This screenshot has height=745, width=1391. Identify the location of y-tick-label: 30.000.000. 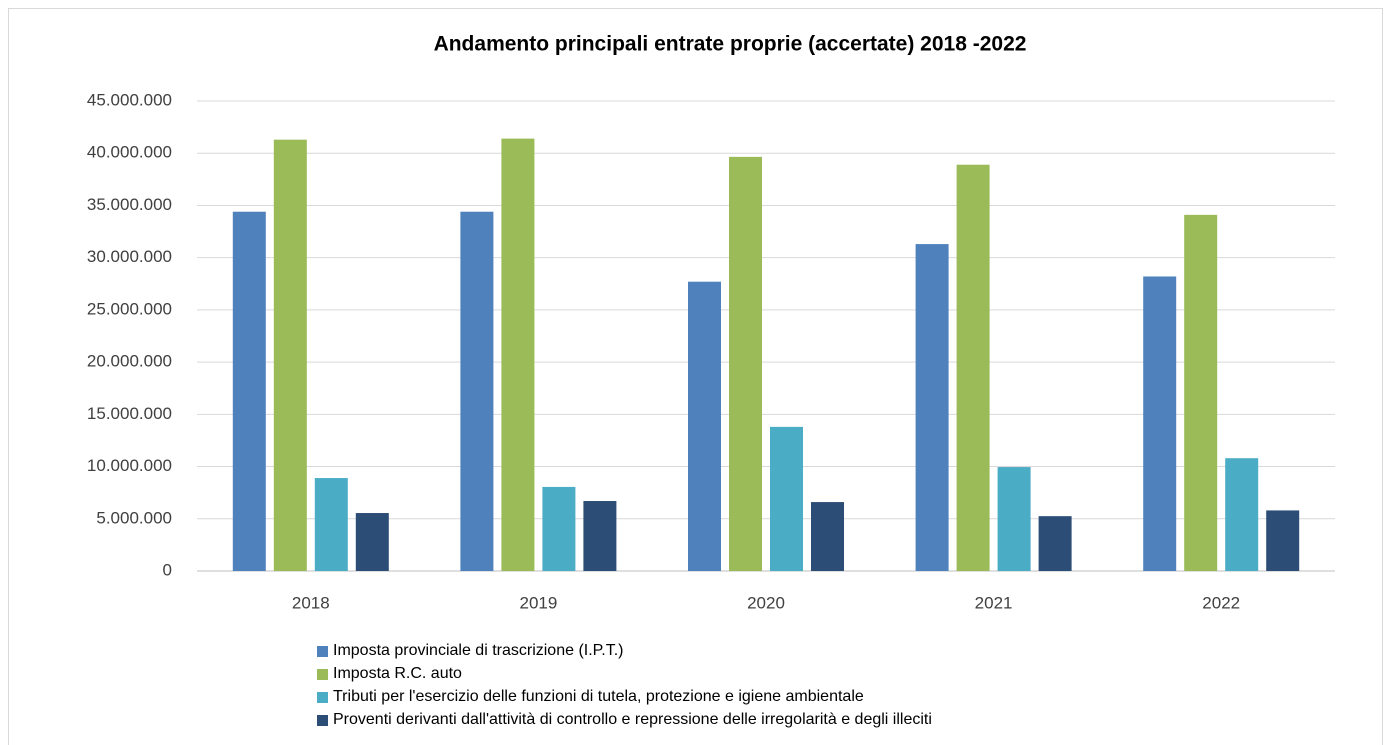
(129, 256).